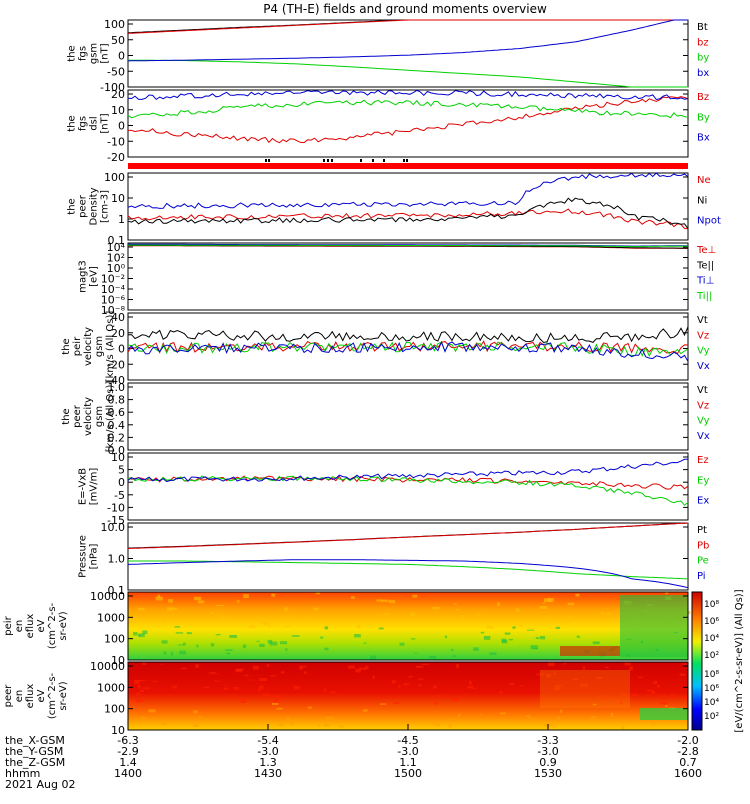 The height and width of the screenshot is (804, 750). I want to click on y-tick-label: 0.4, so click(117, 425).